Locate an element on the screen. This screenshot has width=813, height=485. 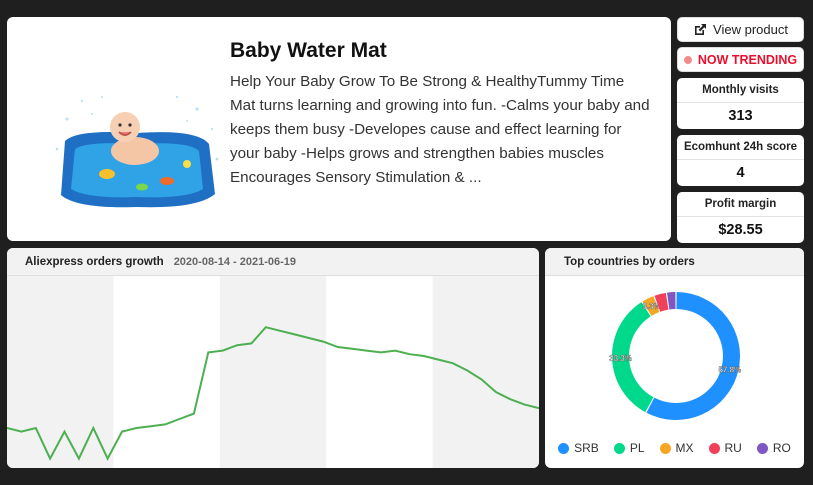
now-trending-badge: NOW TRENDING is located at coordinates (740, 59).